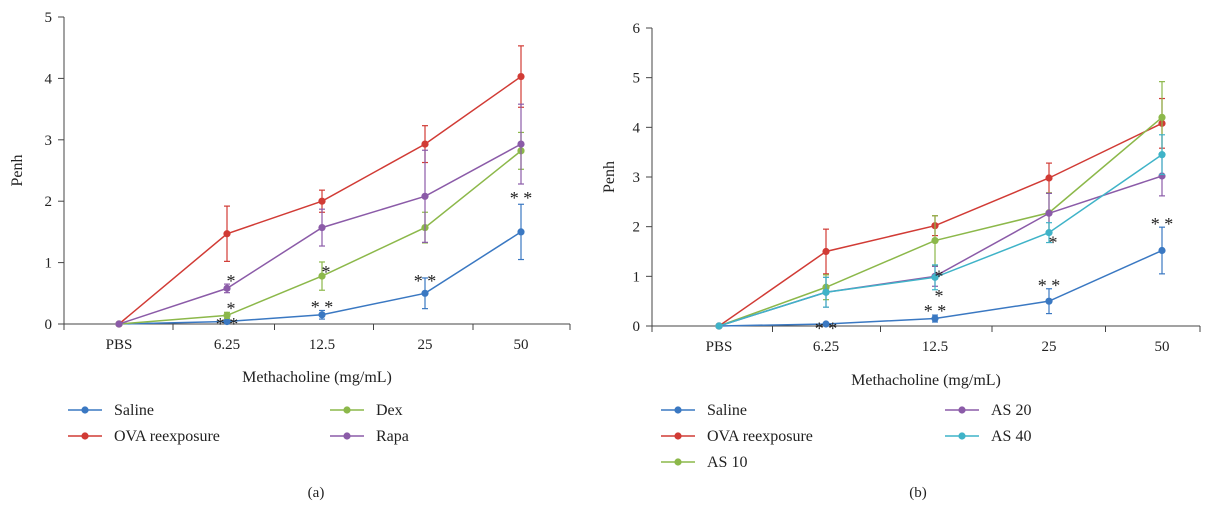  Describe the element at coordinates (926, 380) in the screenshot. I see `x-axis-title: Methacholine (mg/mL)` at that location.